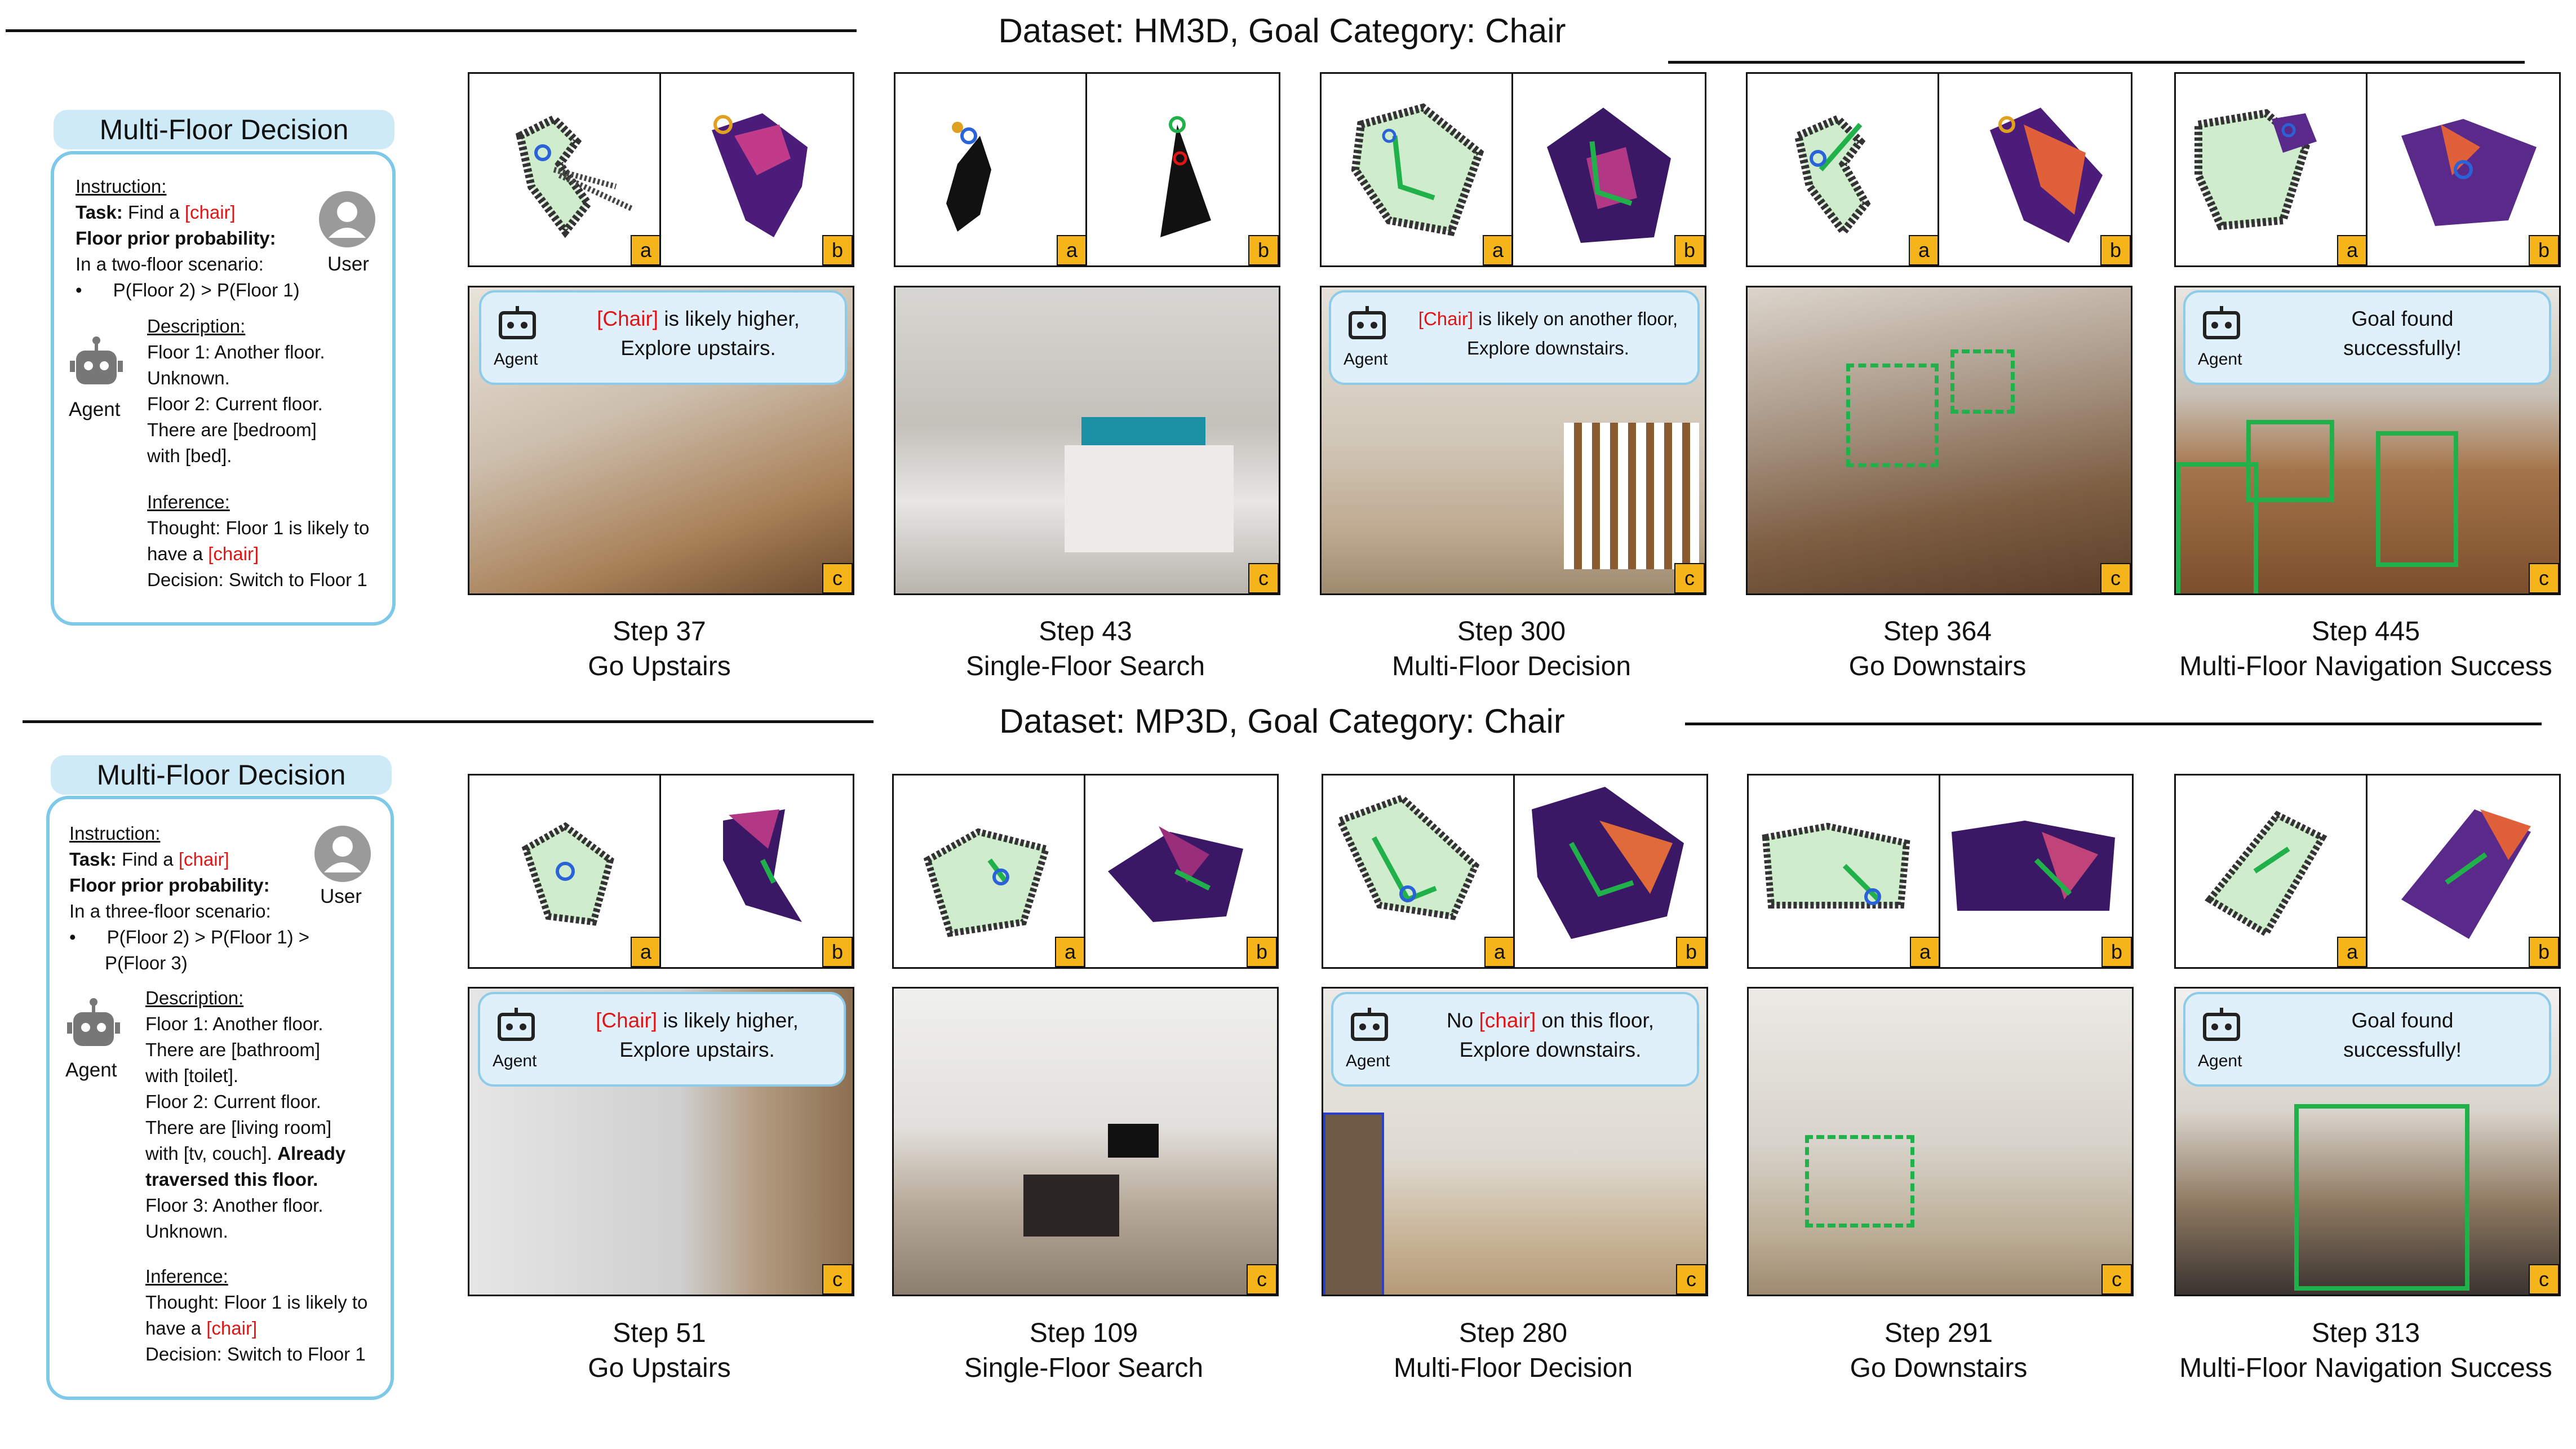 The height and width of the screenshot is (1449, 2576). What do you see at coordinates (208, 937) in the screenshot?
I see `prior-line: P(Floor 2) > P(Floor 1) >` at bounding box center [208, 937].